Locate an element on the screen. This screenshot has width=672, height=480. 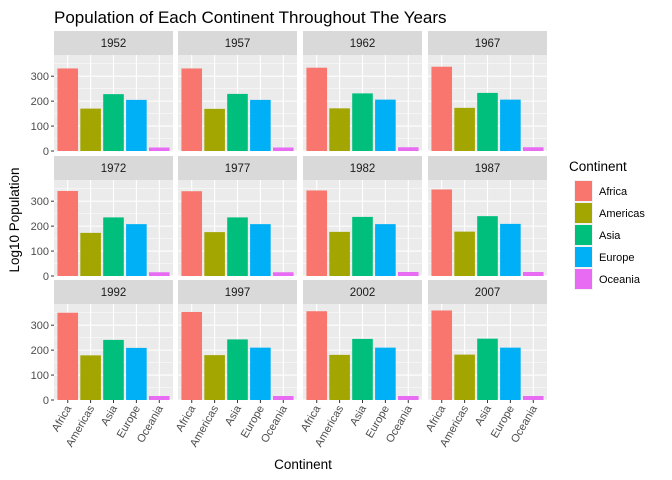
facet-strip-label: 1982 is located at coordinates (363, 169).